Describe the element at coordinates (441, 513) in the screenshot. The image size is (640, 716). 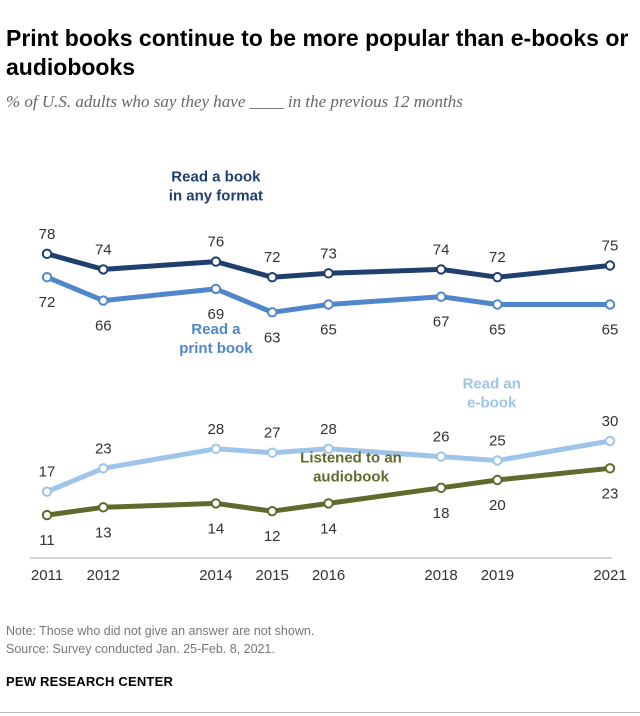
I see `data-label-listened-to-an-audiobook-2018: 18` at that location.